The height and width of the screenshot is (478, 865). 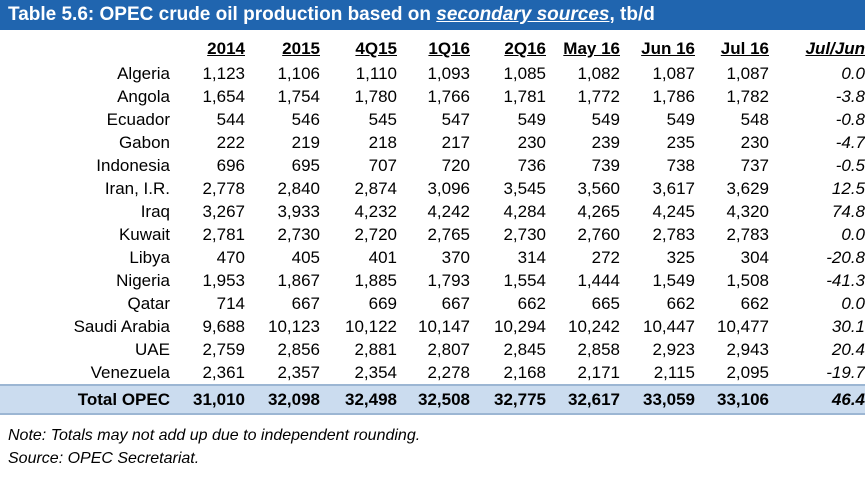 What do you see at coordinates (432, 165) in the screenshot?
I see `table-row: Indonesia 696 695 707 720 736 739 738 737 -0.5` at bounding box center [432, 165].